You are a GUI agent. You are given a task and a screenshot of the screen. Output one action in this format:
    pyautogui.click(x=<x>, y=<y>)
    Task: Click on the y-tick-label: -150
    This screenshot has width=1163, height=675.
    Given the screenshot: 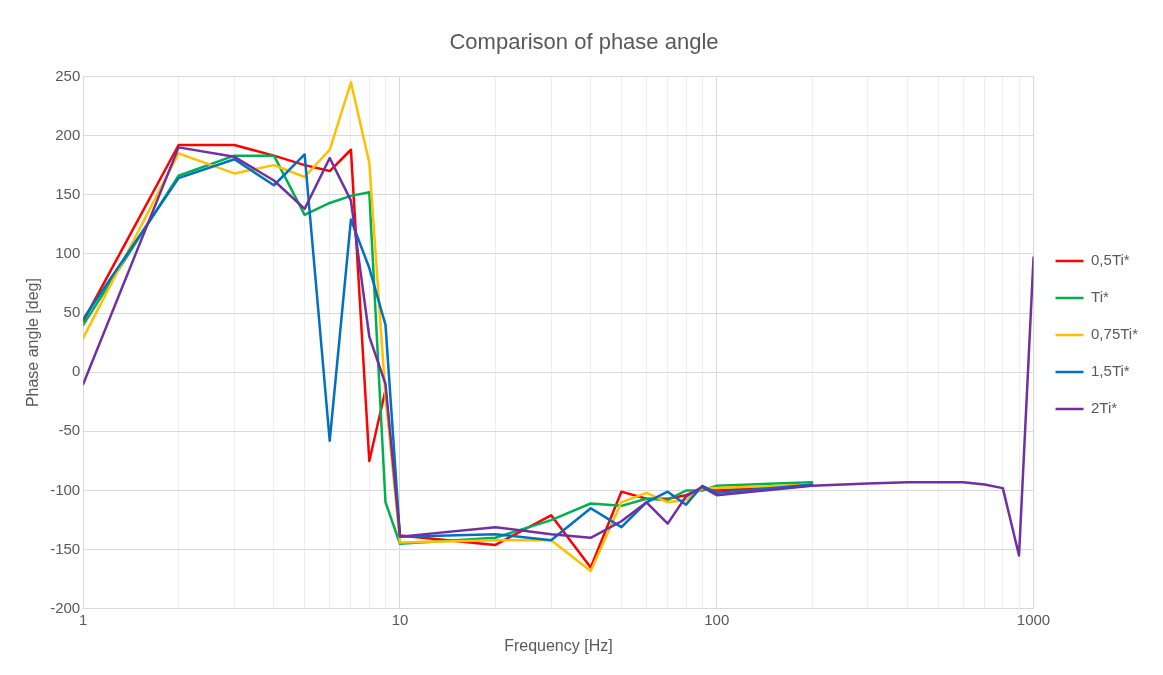 What is the action you would take?
    pyautogui.click(x=65, y=548)
    